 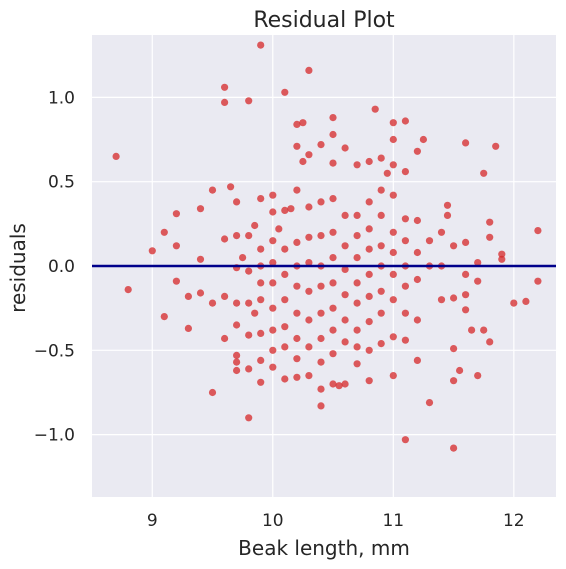 What do you see at coordinates (152, 521) in the screenshot?
I see `x-tick-label: 9` at bounding box center [152, 521].